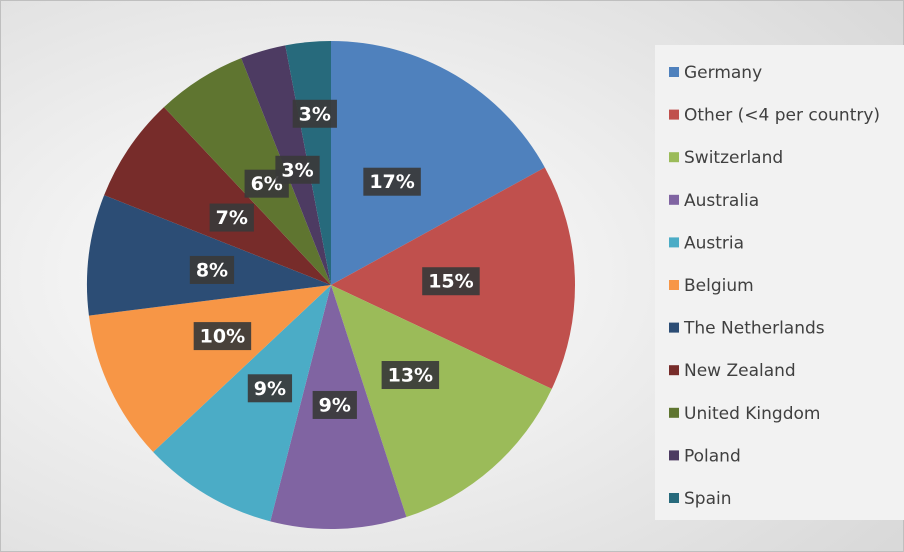 The image size is (904, 552). I want to click on data-label: 6%, so click(267, 184).